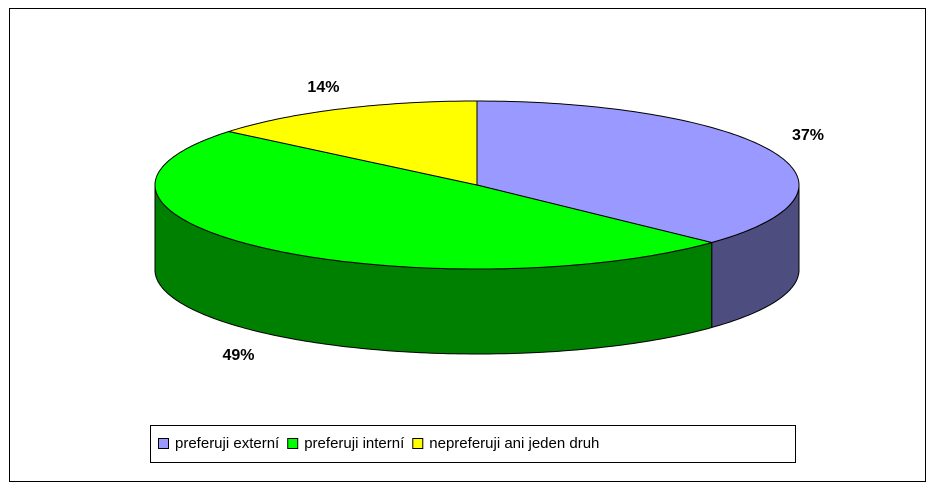  I want to click on legend-box, so click(473, 444).